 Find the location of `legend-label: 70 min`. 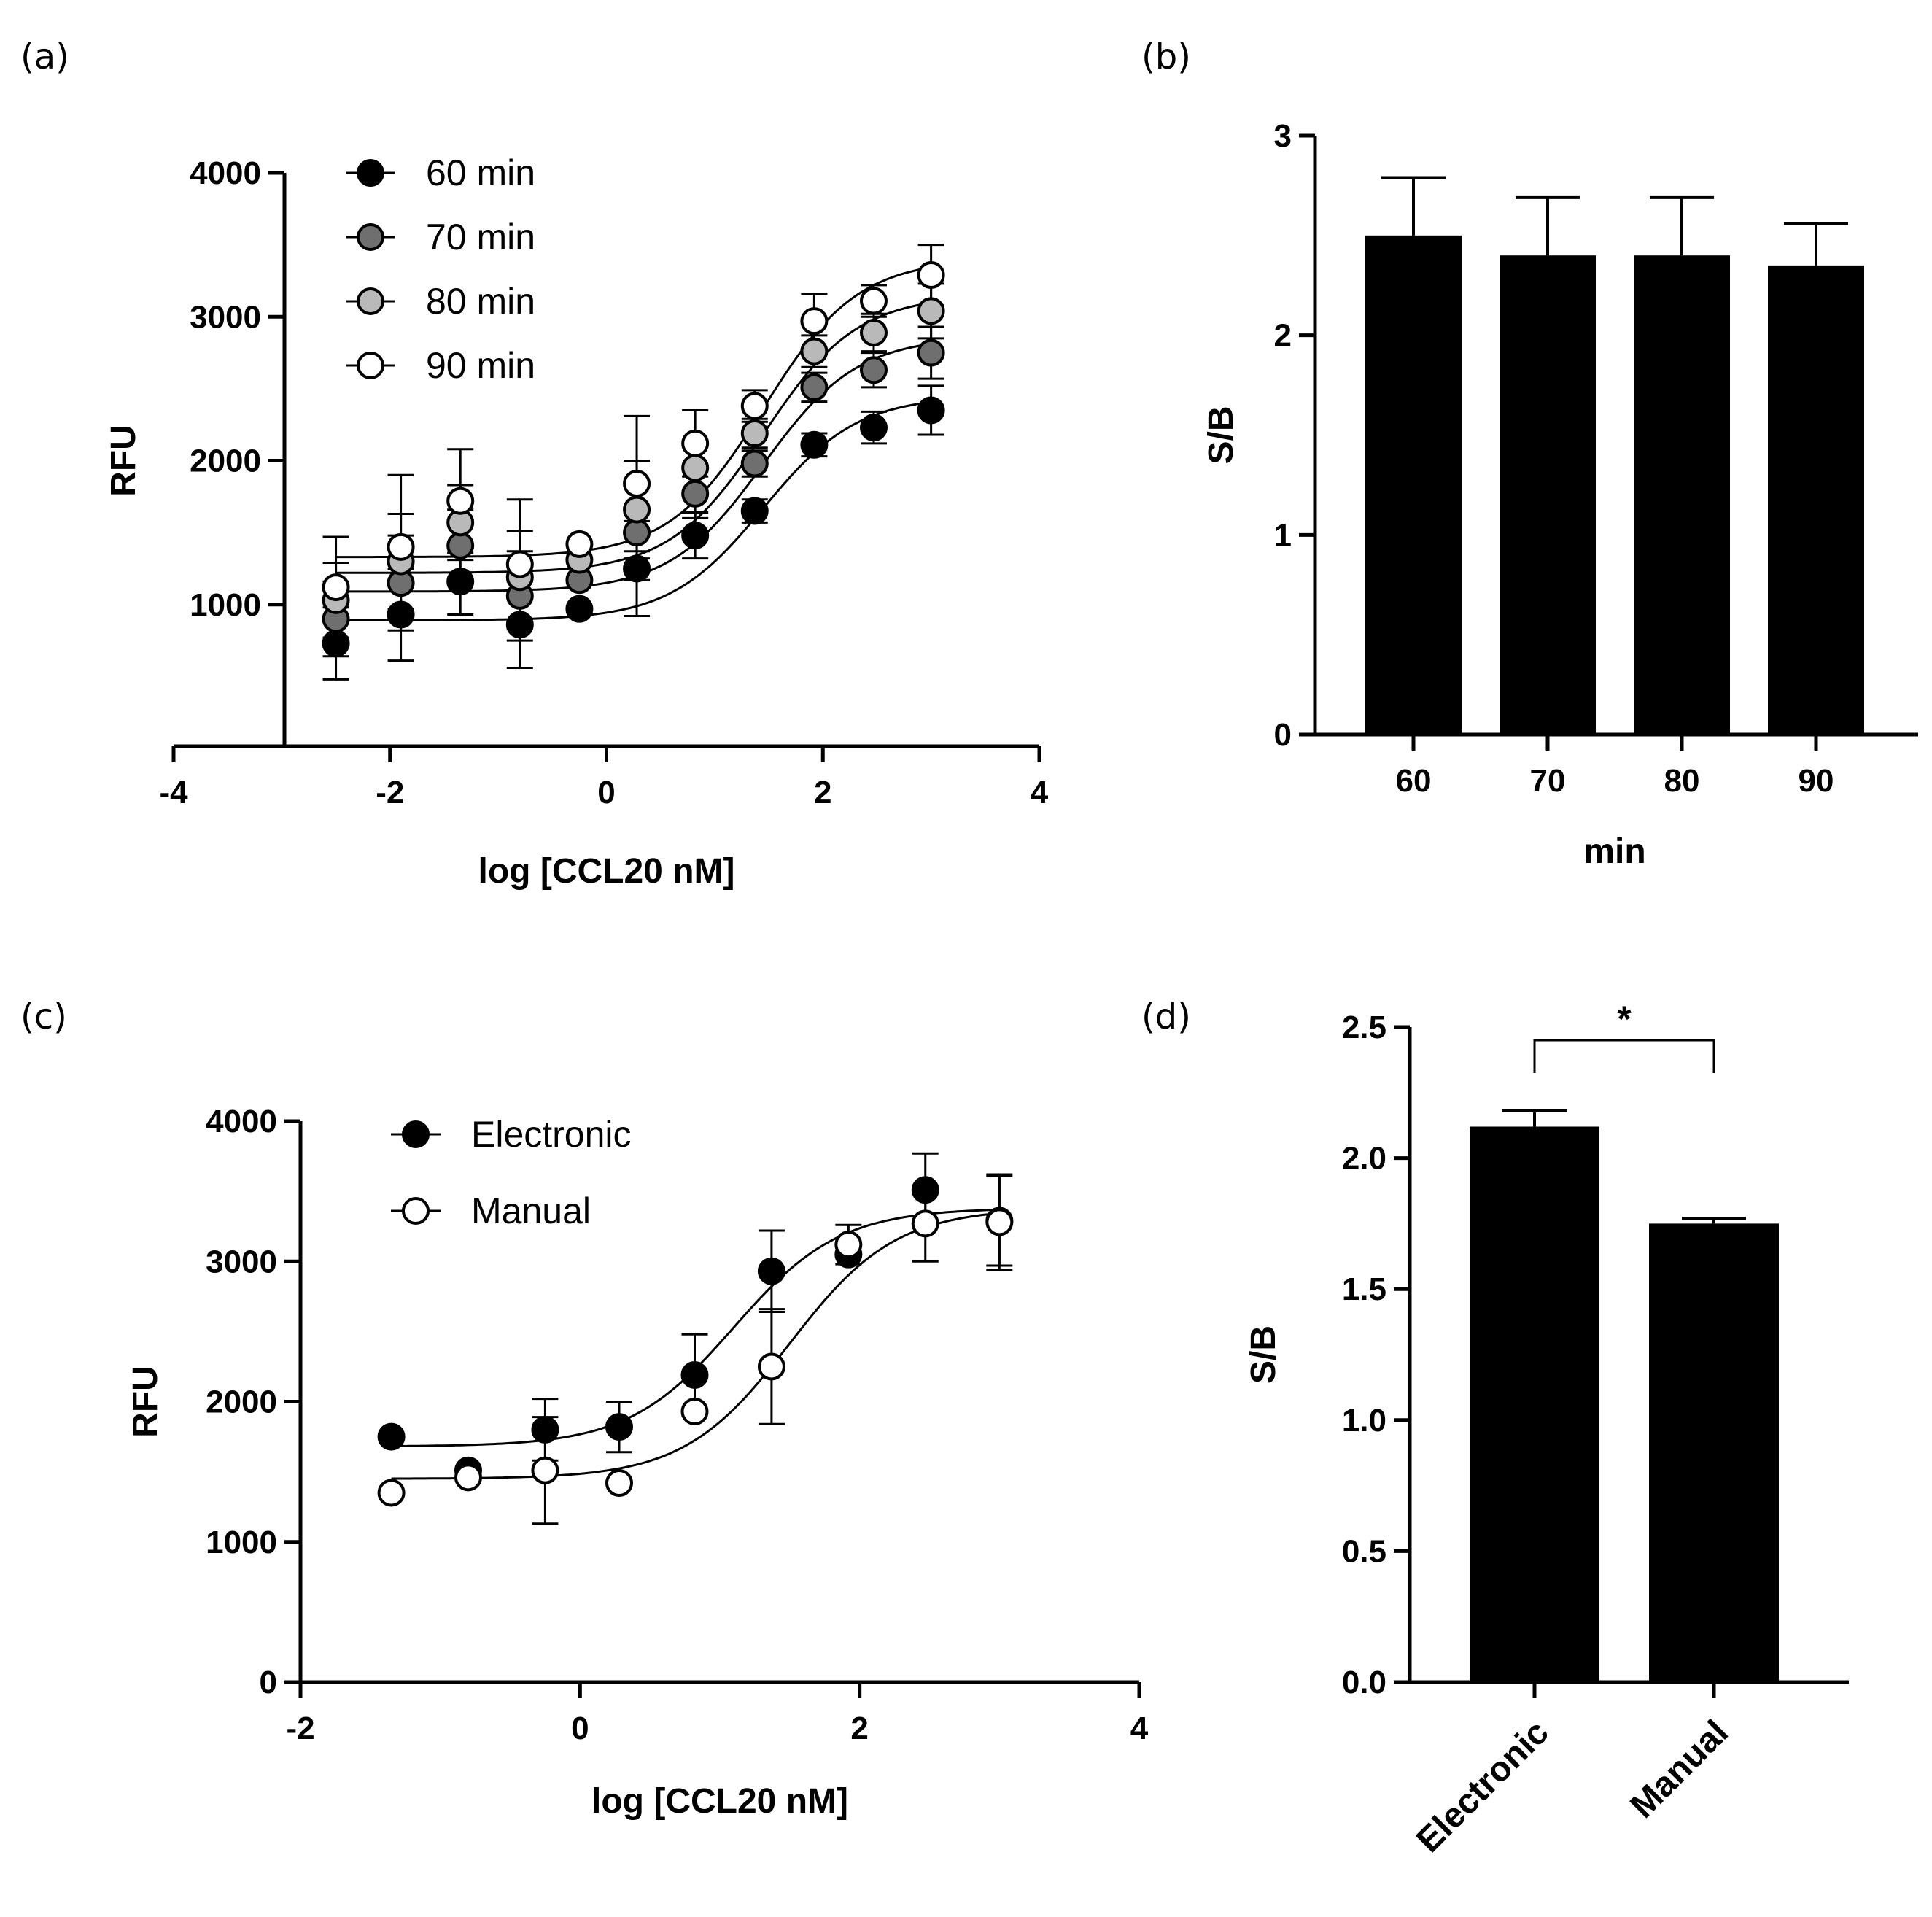

legend-label: 70 min is located at coordinates (481, 237).